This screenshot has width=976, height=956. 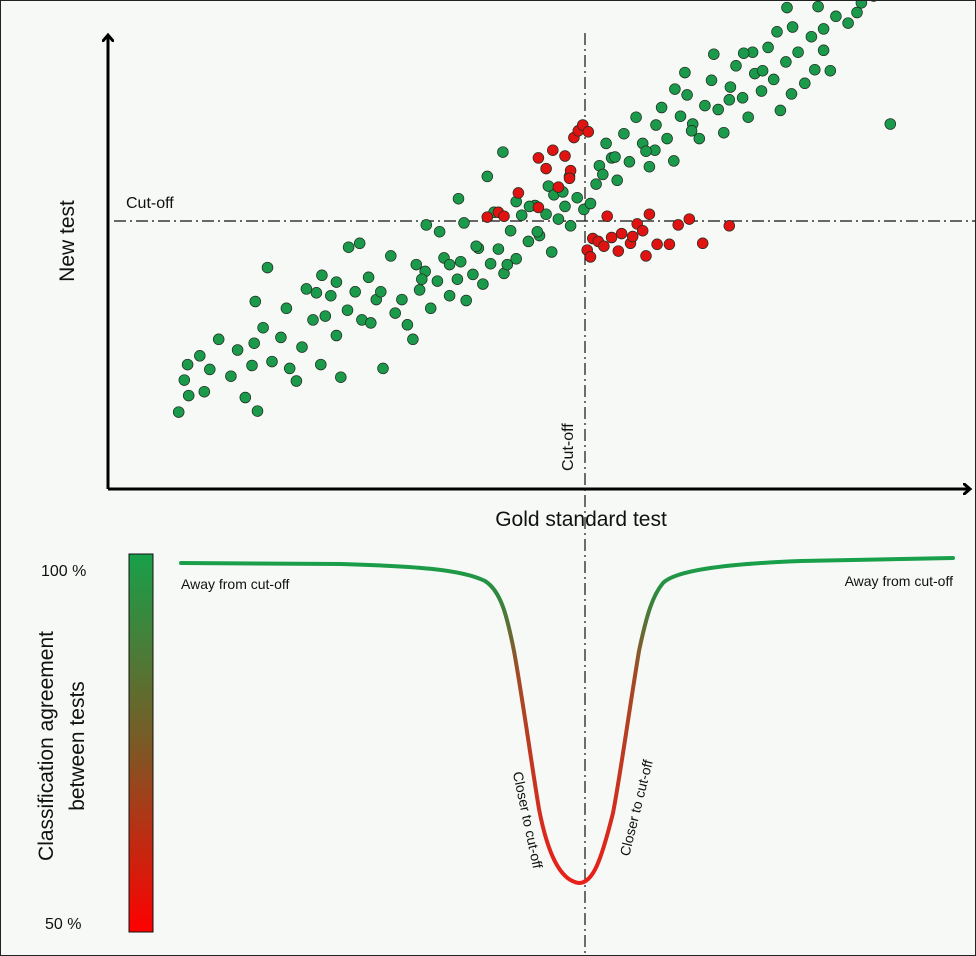 What do you see at coordinates (568, 447) in the screenshot?
I see `v-cutoff-label: Cut-off` at bounding box center [568, 447].